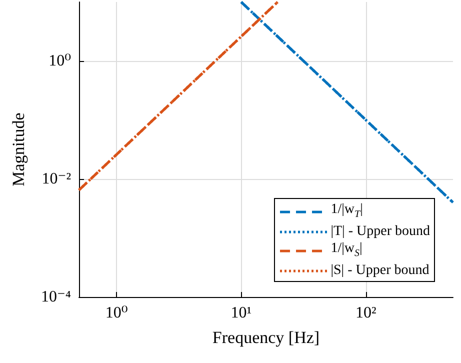 This screenshot has height=363, width=461. I want to click on x-tick-label: 10⁰, so click(116, 313).